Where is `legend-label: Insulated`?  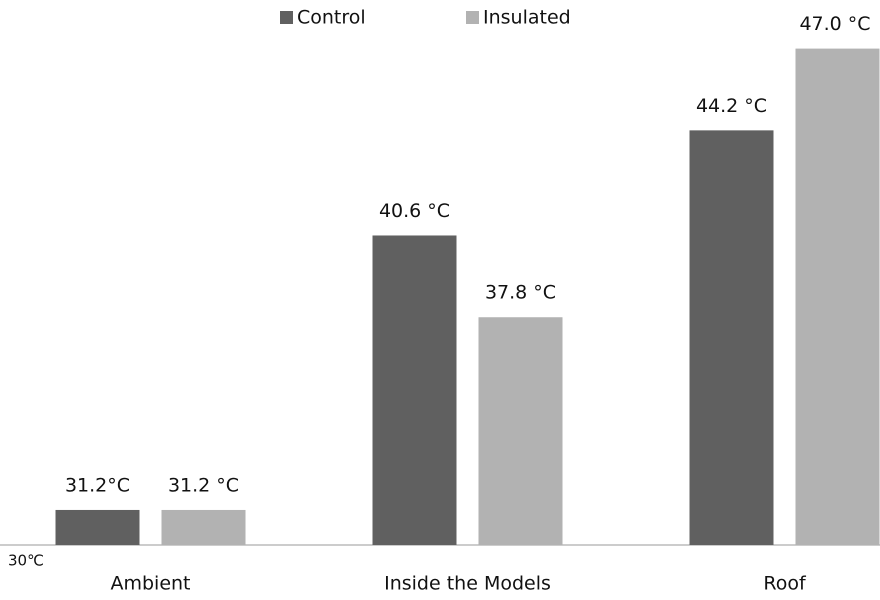 legend-label: Insulated is located at coordinates (527, 18).